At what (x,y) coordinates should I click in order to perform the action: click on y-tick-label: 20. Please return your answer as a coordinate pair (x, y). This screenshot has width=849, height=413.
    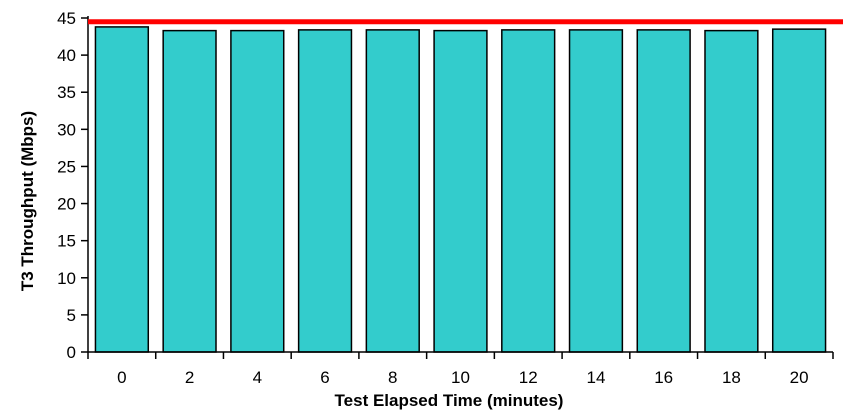
    Looking at the image, I should click on (66, 204).